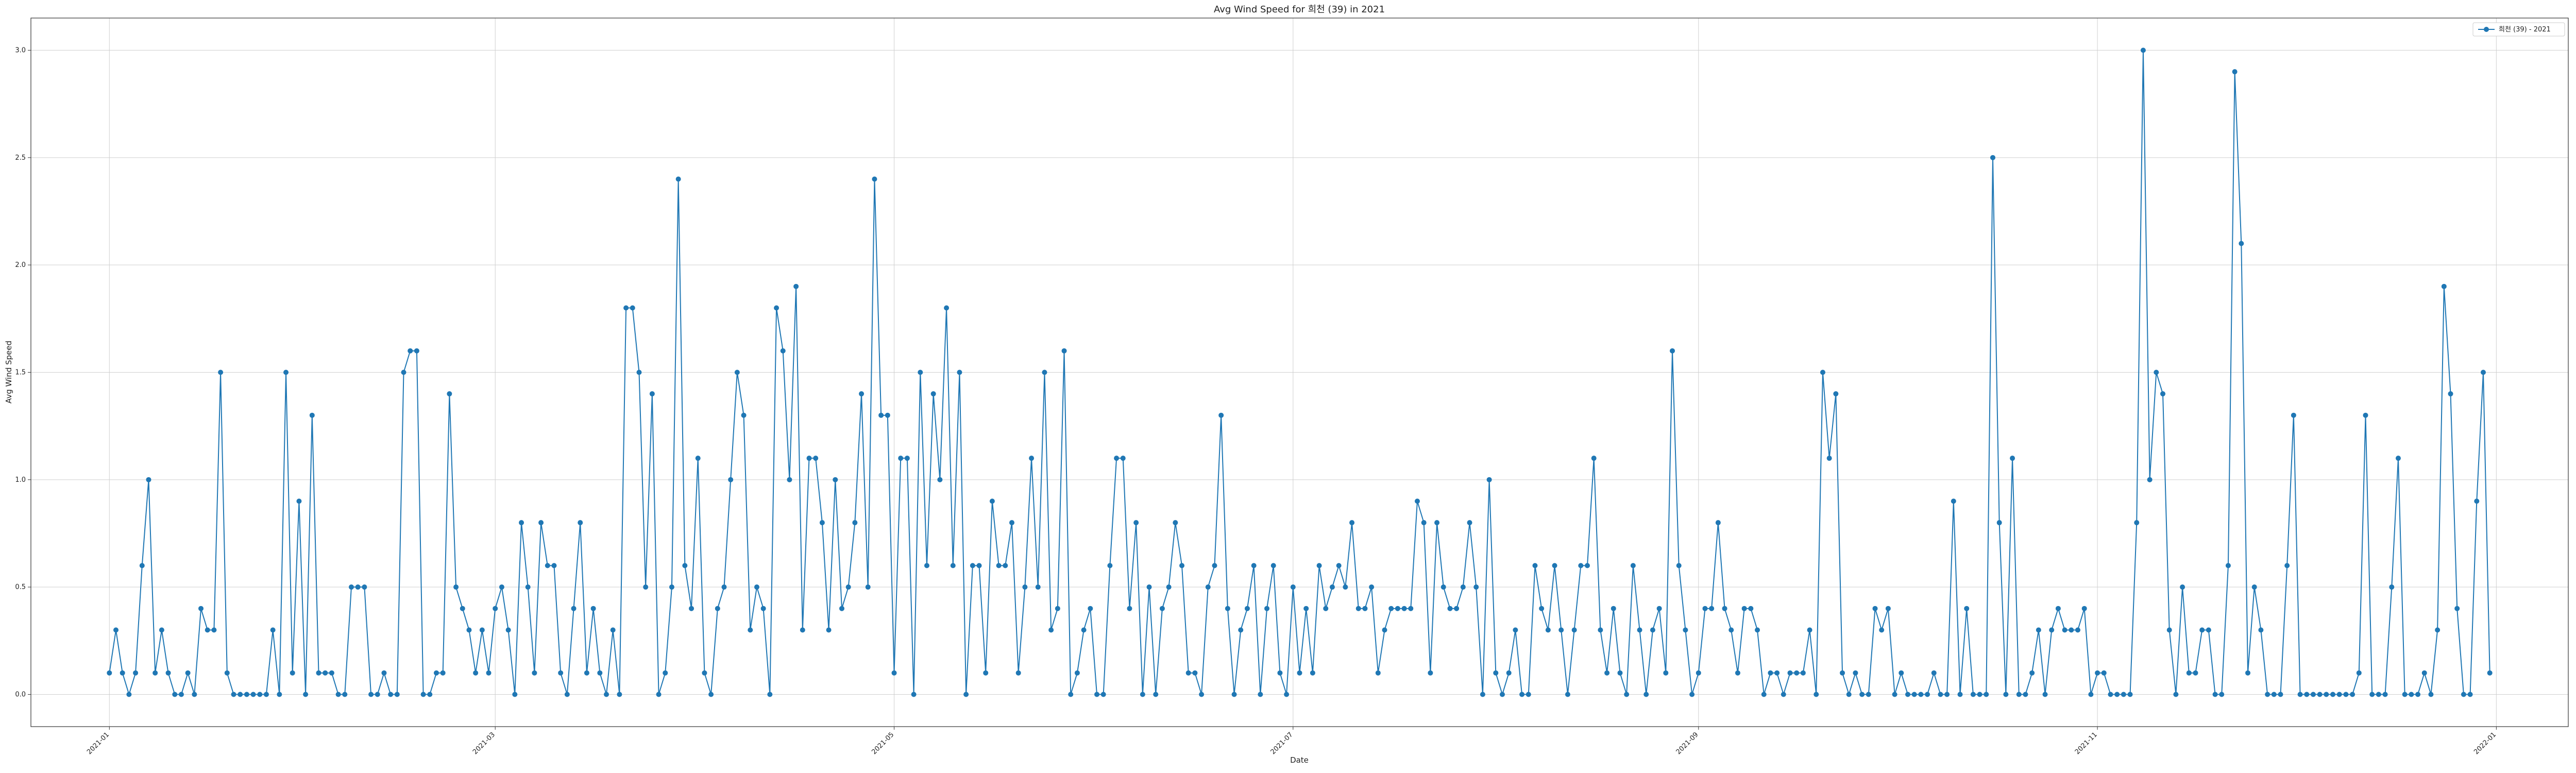 This screenshot has height=773, width=2576. I want to click on legend-entry: 희천 (39) - 2021, so click(2525, 29).